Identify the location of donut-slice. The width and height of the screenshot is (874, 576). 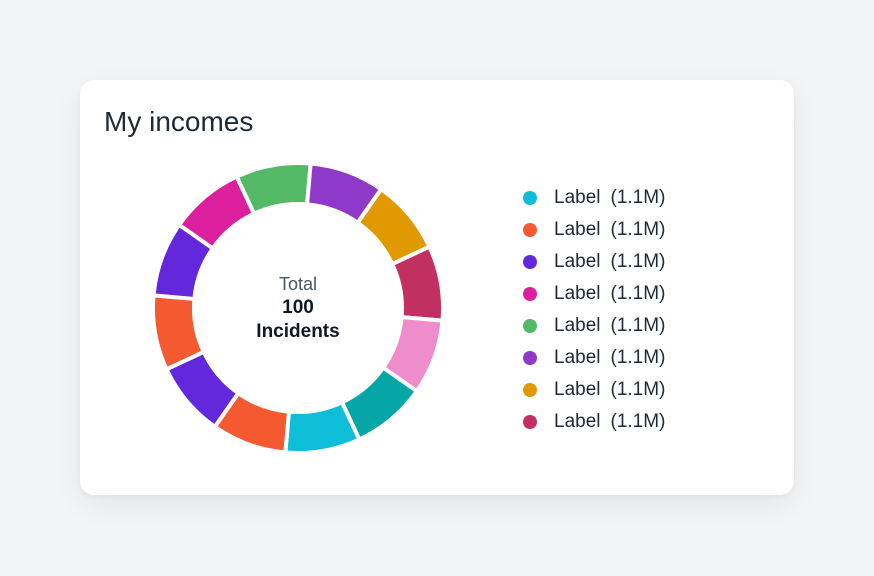
(202, 389).